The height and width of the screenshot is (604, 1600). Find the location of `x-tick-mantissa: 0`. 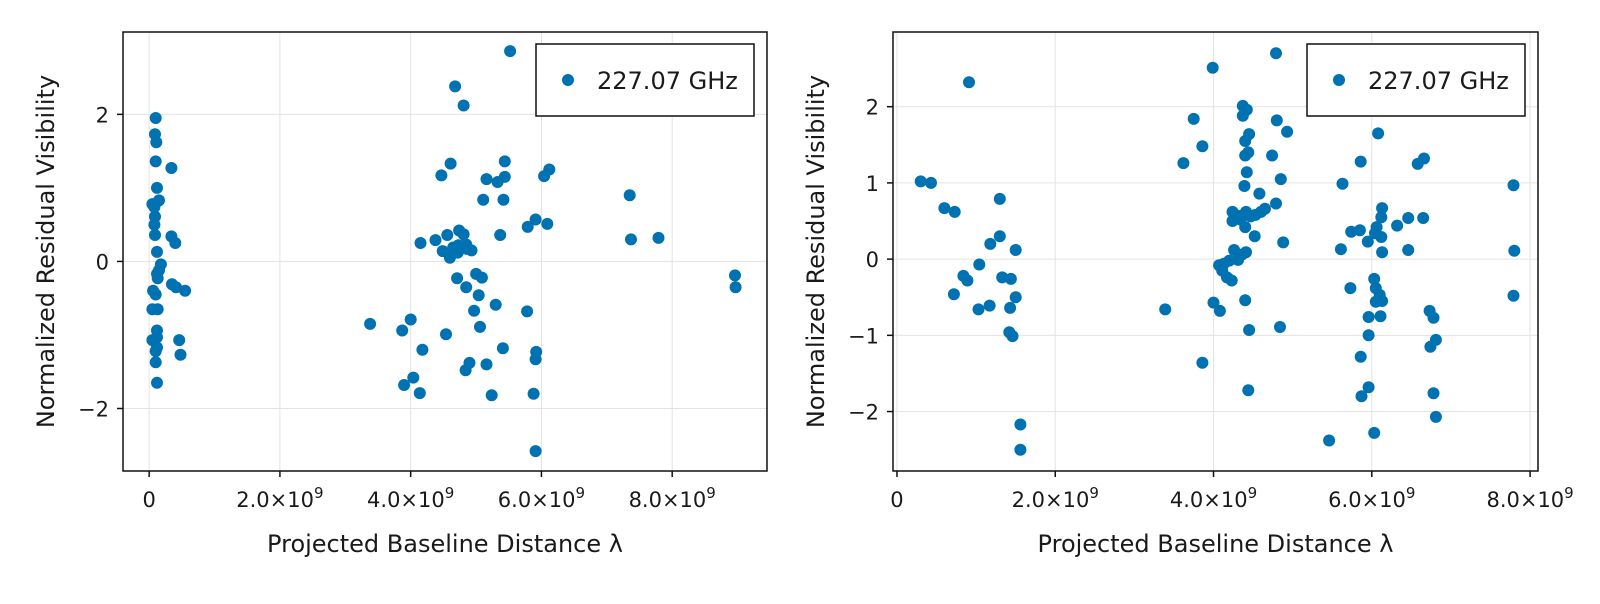

x-tick-mantissa: 0 is located at coordinates (148, 500).